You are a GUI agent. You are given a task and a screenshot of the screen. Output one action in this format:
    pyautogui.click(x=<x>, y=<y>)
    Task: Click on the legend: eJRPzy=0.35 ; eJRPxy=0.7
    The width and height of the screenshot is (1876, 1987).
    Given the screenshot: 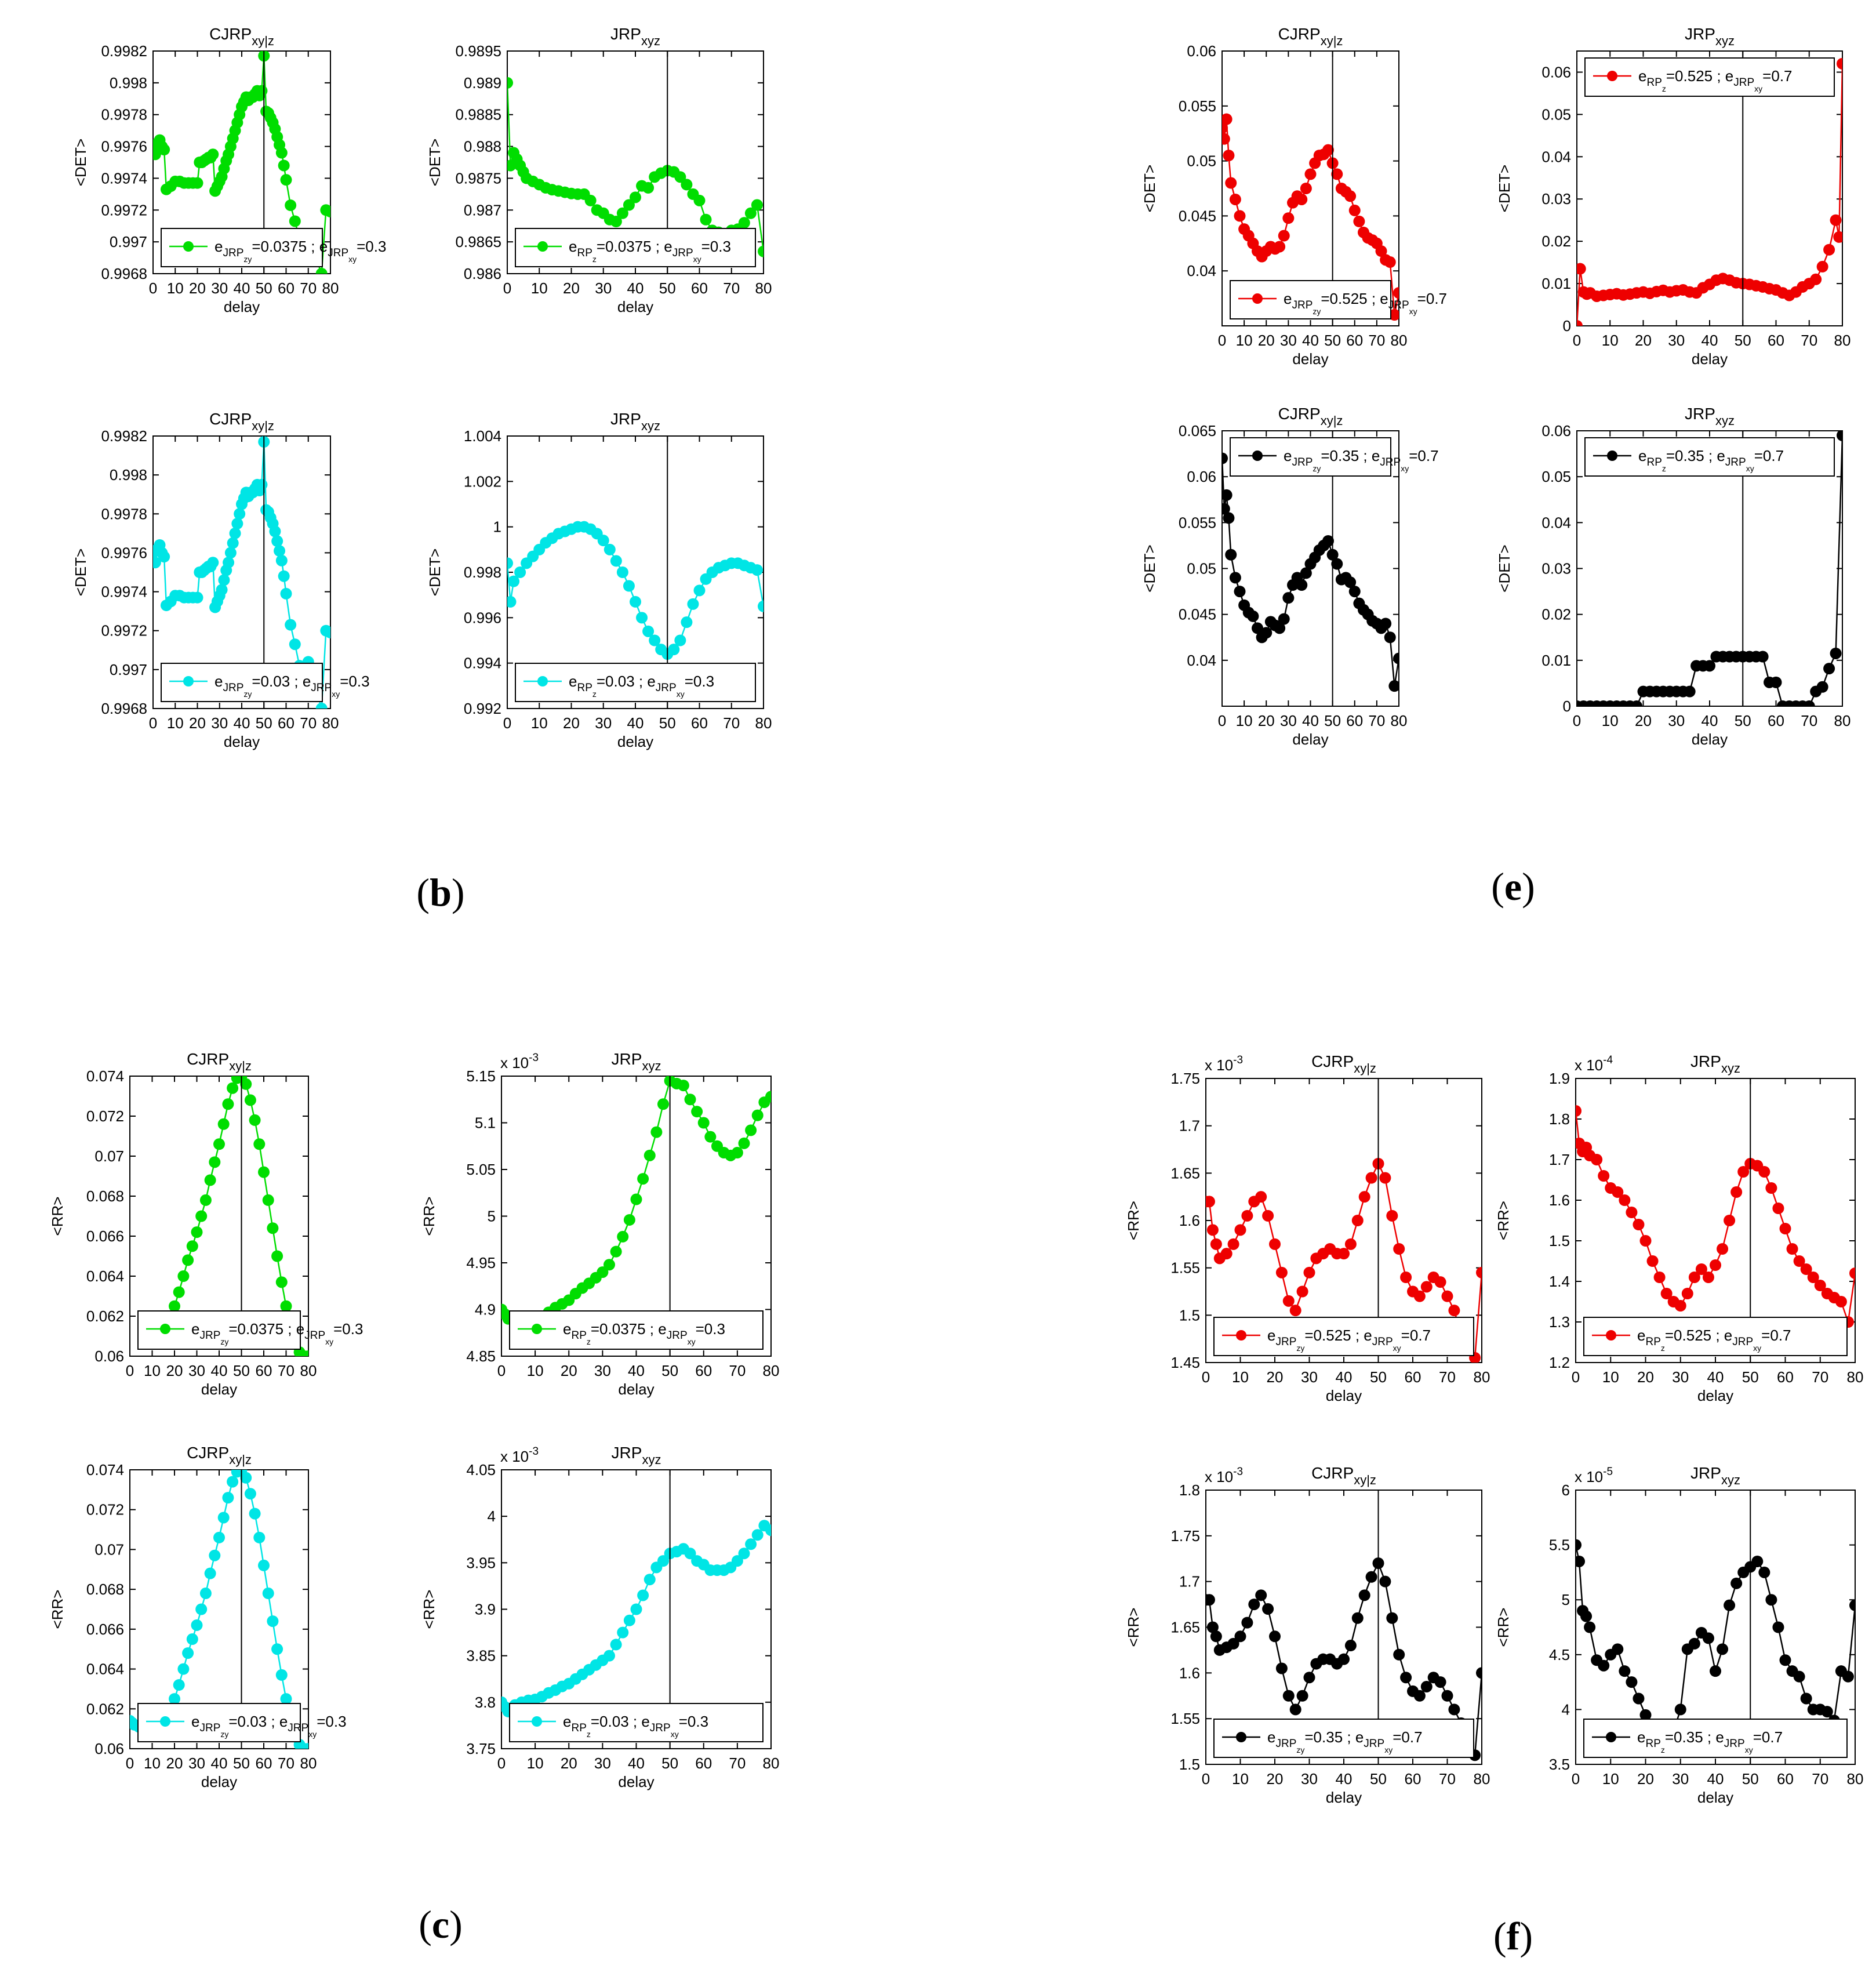 What is the action you would take?
    pyautogui.click(x=1334, y=457)
    